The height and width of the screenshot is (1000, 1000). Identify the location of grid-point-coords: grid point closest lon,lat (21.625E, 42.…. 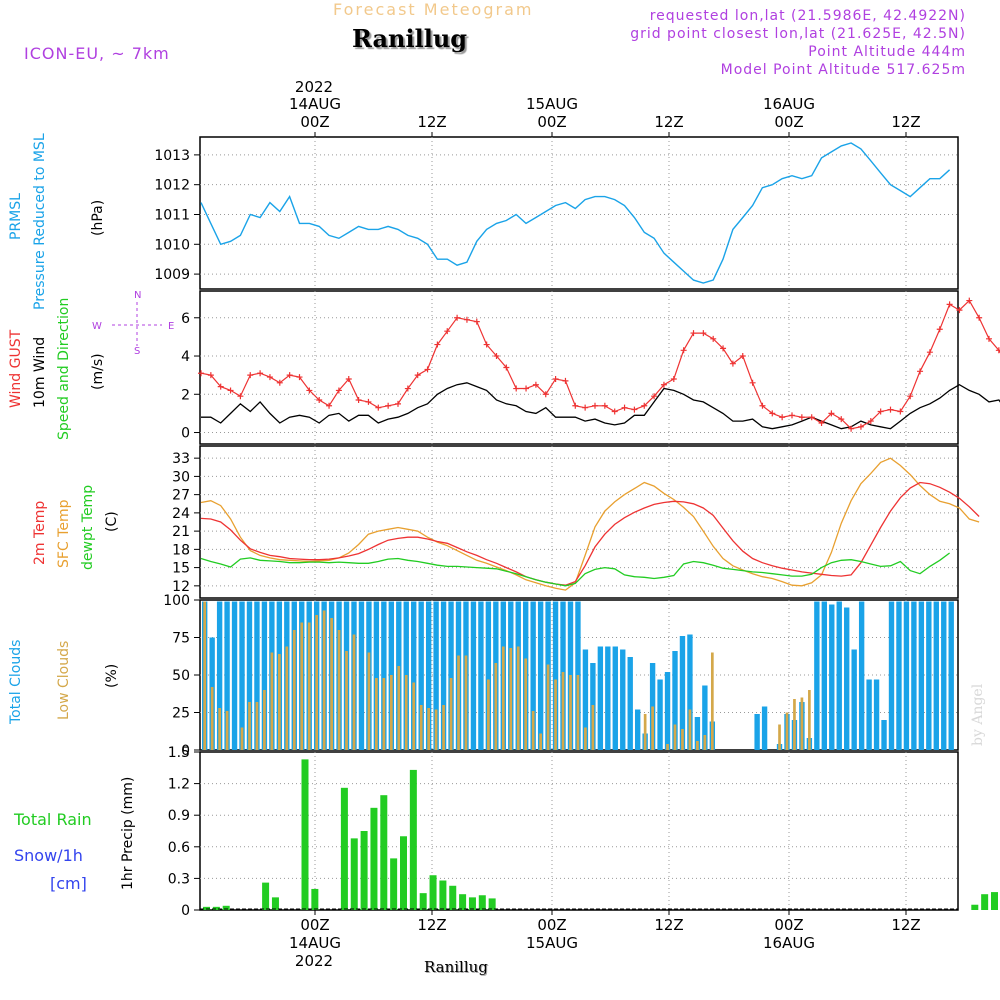
(798, 34).